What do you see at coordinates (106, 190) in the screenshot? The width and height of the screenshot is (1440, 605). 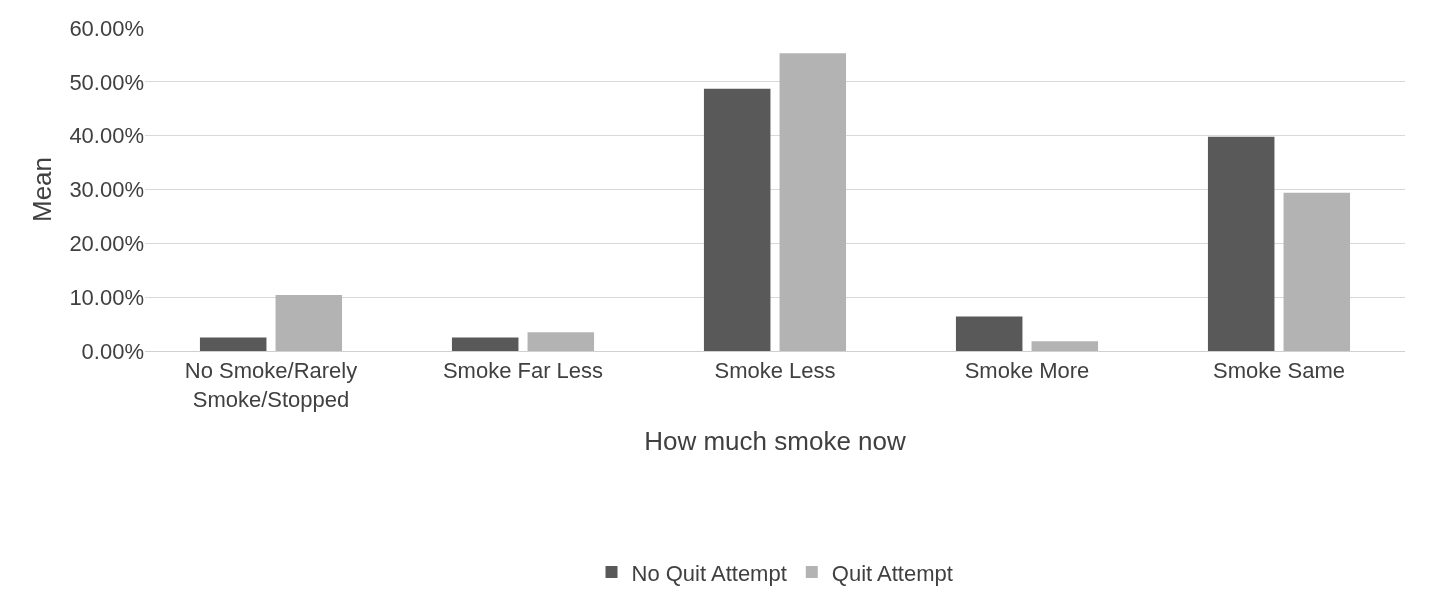 I see `y-tick-label: 30.00%` at bounding box center [106, 190].